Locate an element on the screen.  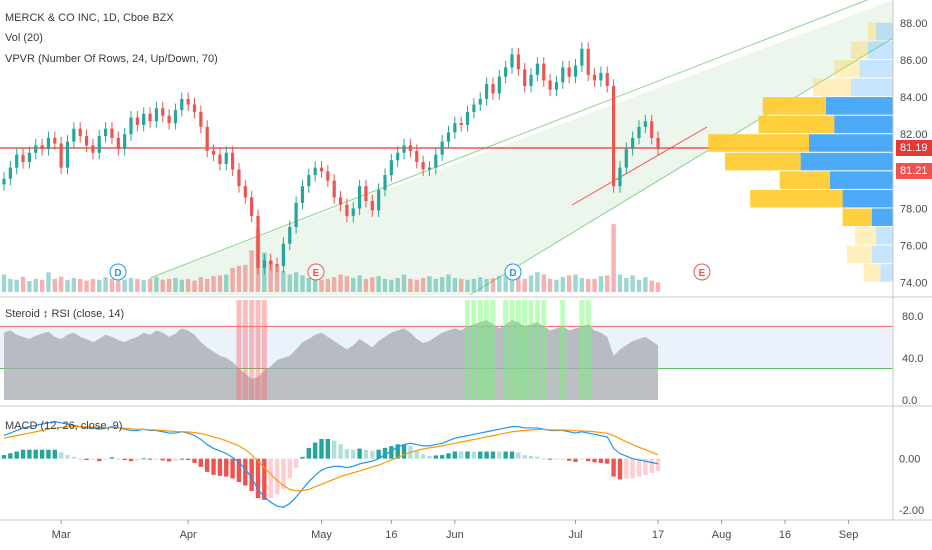
price-axis-tick: 76.00 is located at coordinates (914, 247).